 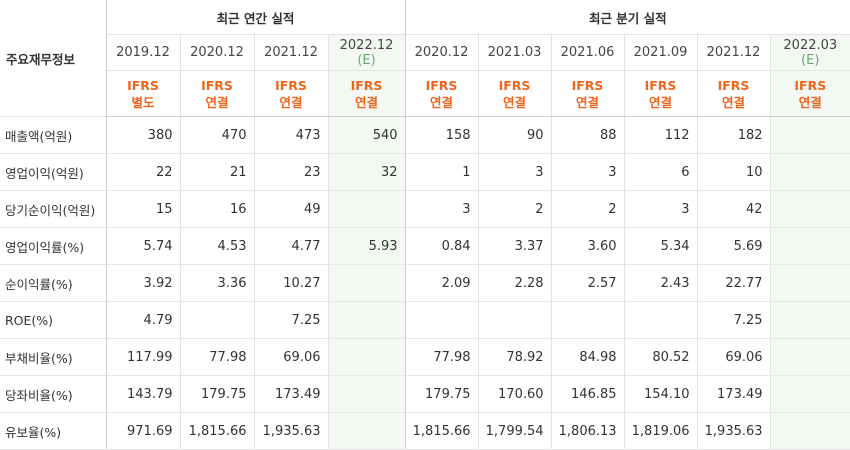 I want to click on value-cell: 540, so click(x=367, y=135).